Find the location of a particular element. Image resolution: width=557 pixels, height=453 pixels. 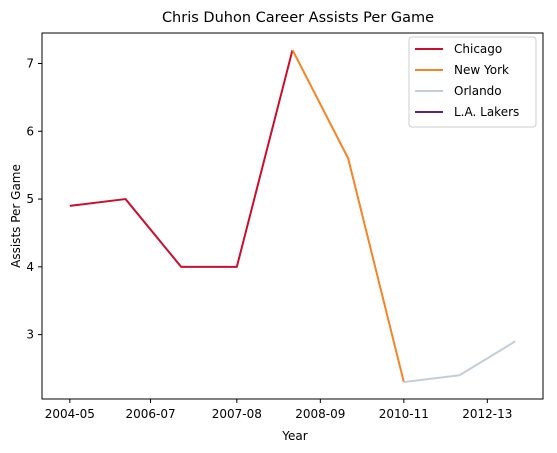

x-tick-label: 2008-09 is located at coordinates (320, 414).